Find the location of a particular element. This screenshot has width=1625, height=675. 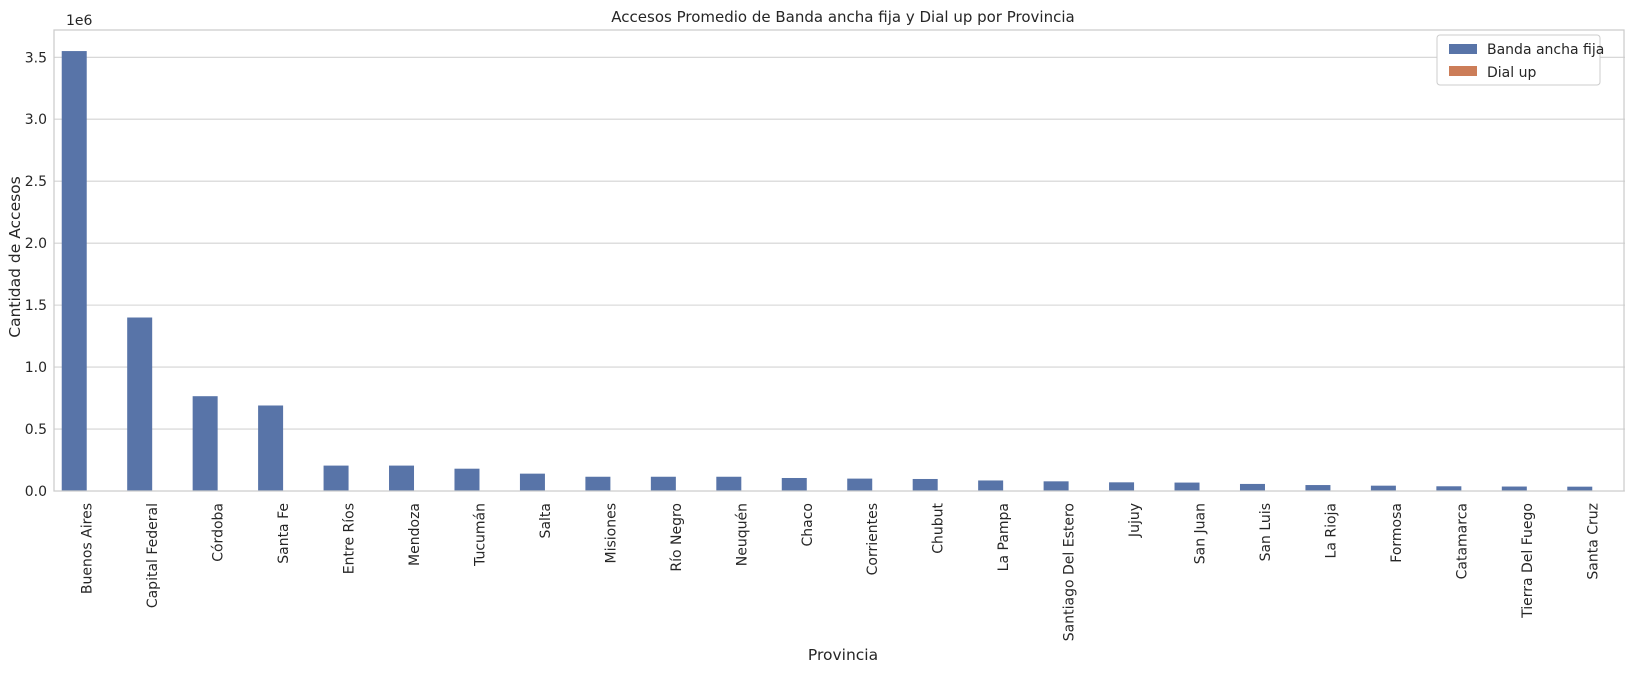

y-offset-label: 1e6 is located at coordinates (79, 21).